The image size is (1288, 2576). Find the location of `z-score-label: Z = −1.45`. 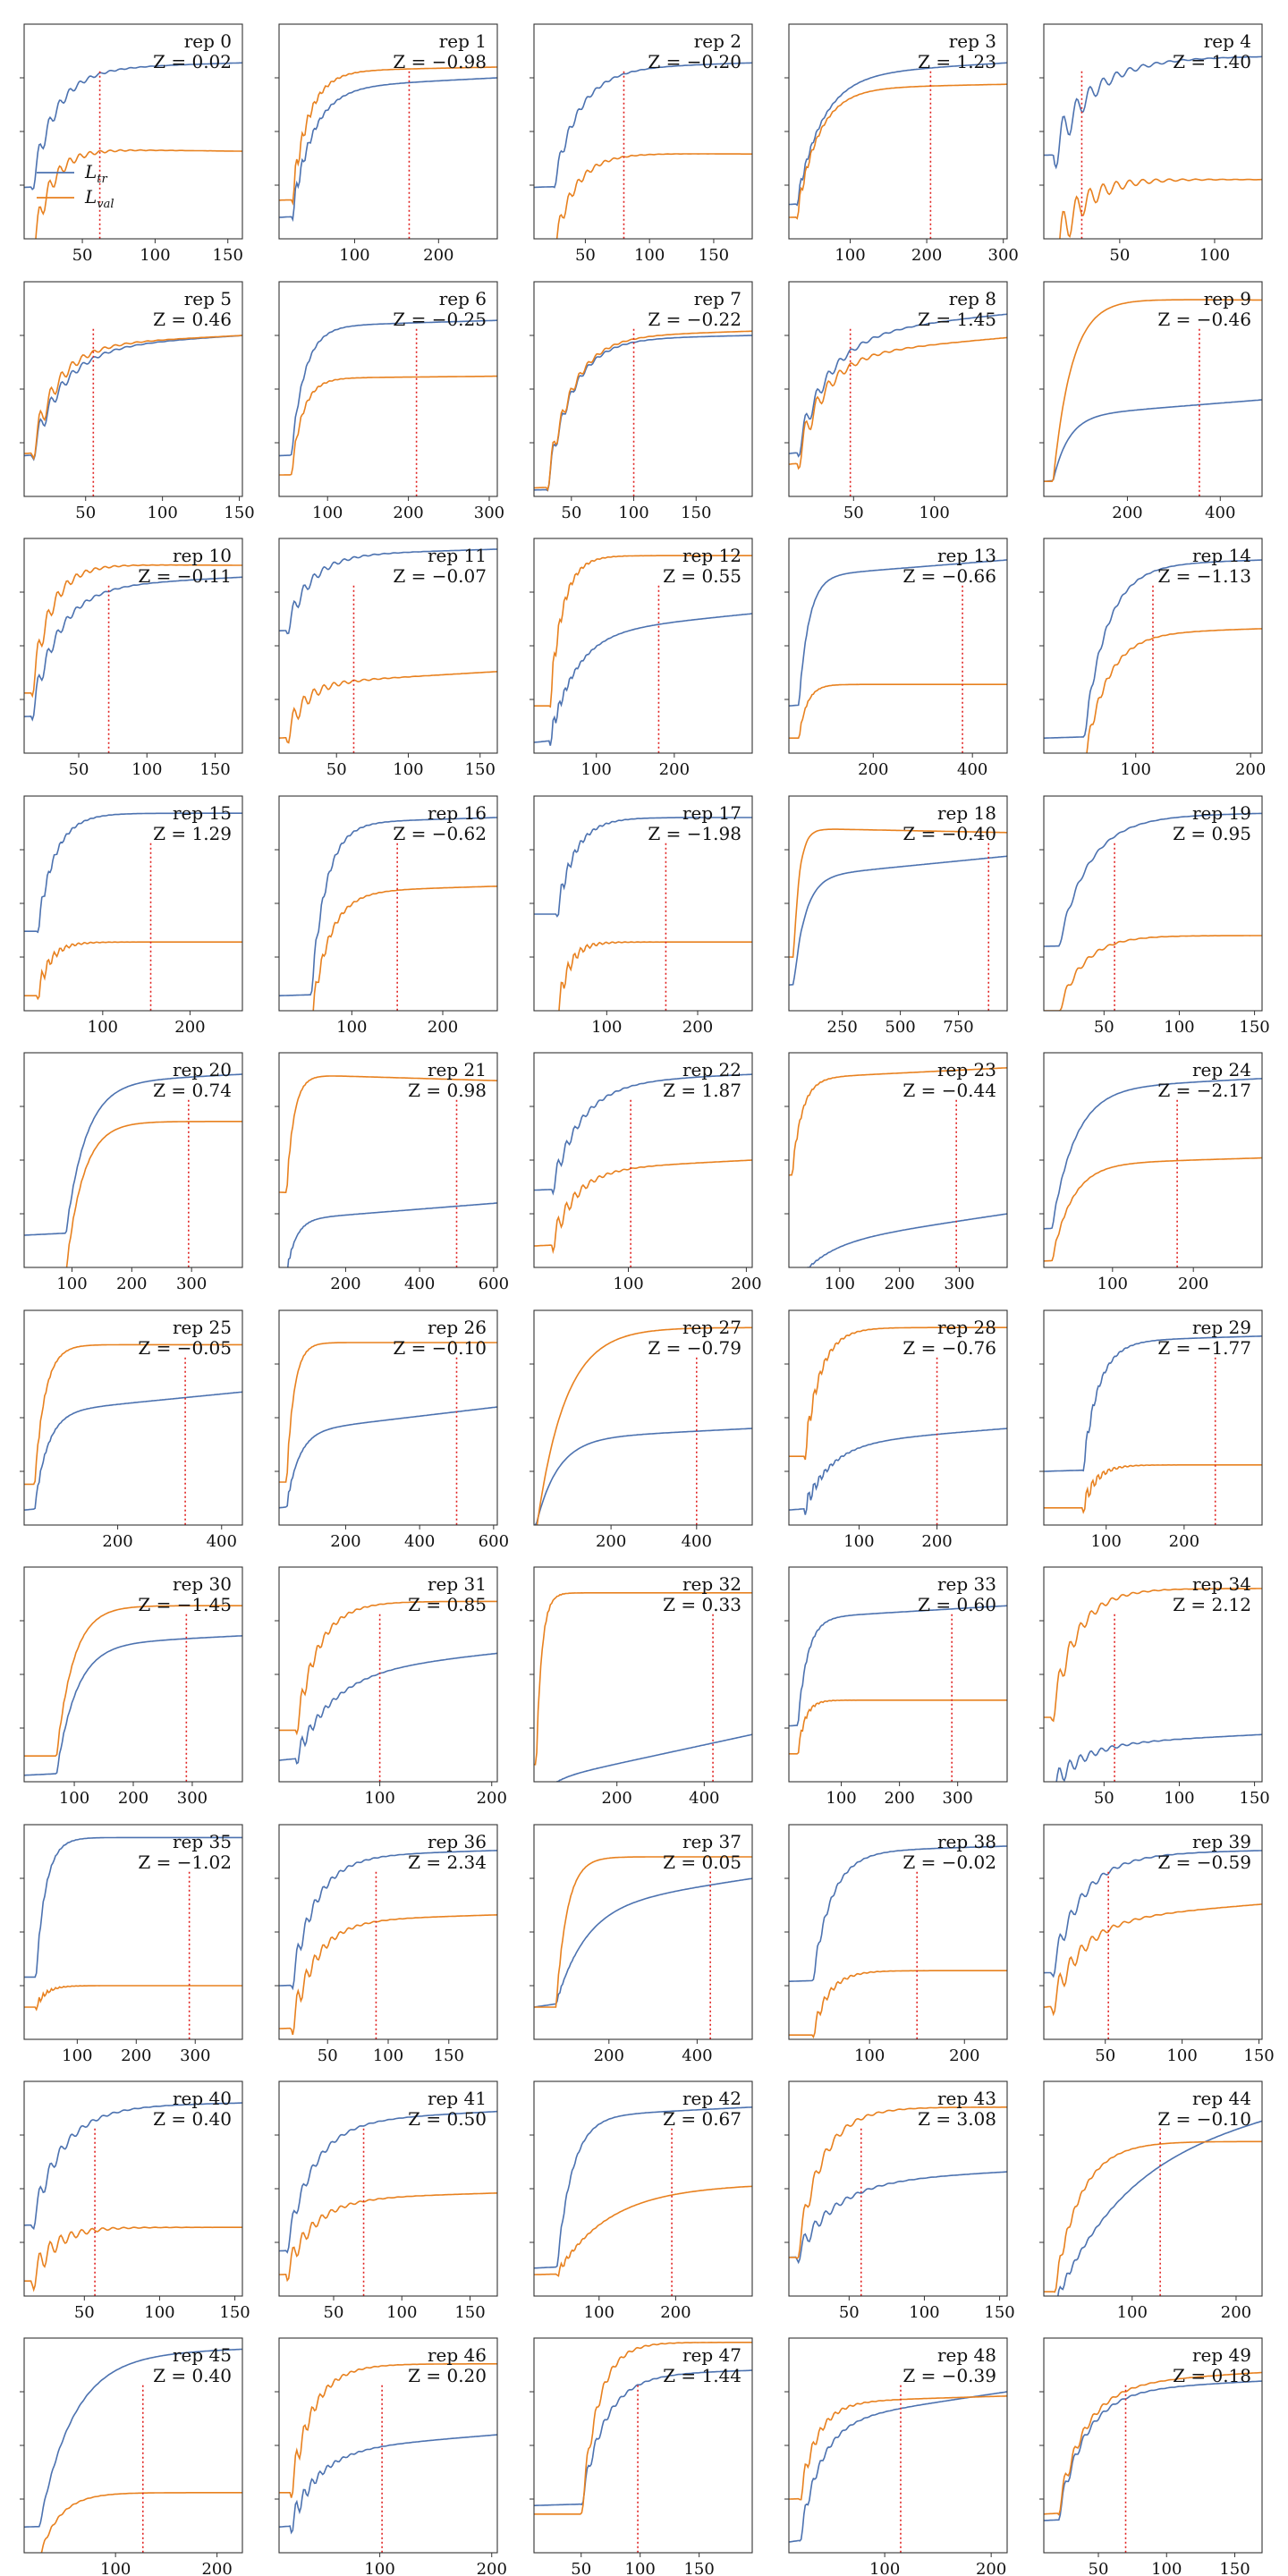

z-score-label: Z = −1.45 is located at coordinates (185, 1604).